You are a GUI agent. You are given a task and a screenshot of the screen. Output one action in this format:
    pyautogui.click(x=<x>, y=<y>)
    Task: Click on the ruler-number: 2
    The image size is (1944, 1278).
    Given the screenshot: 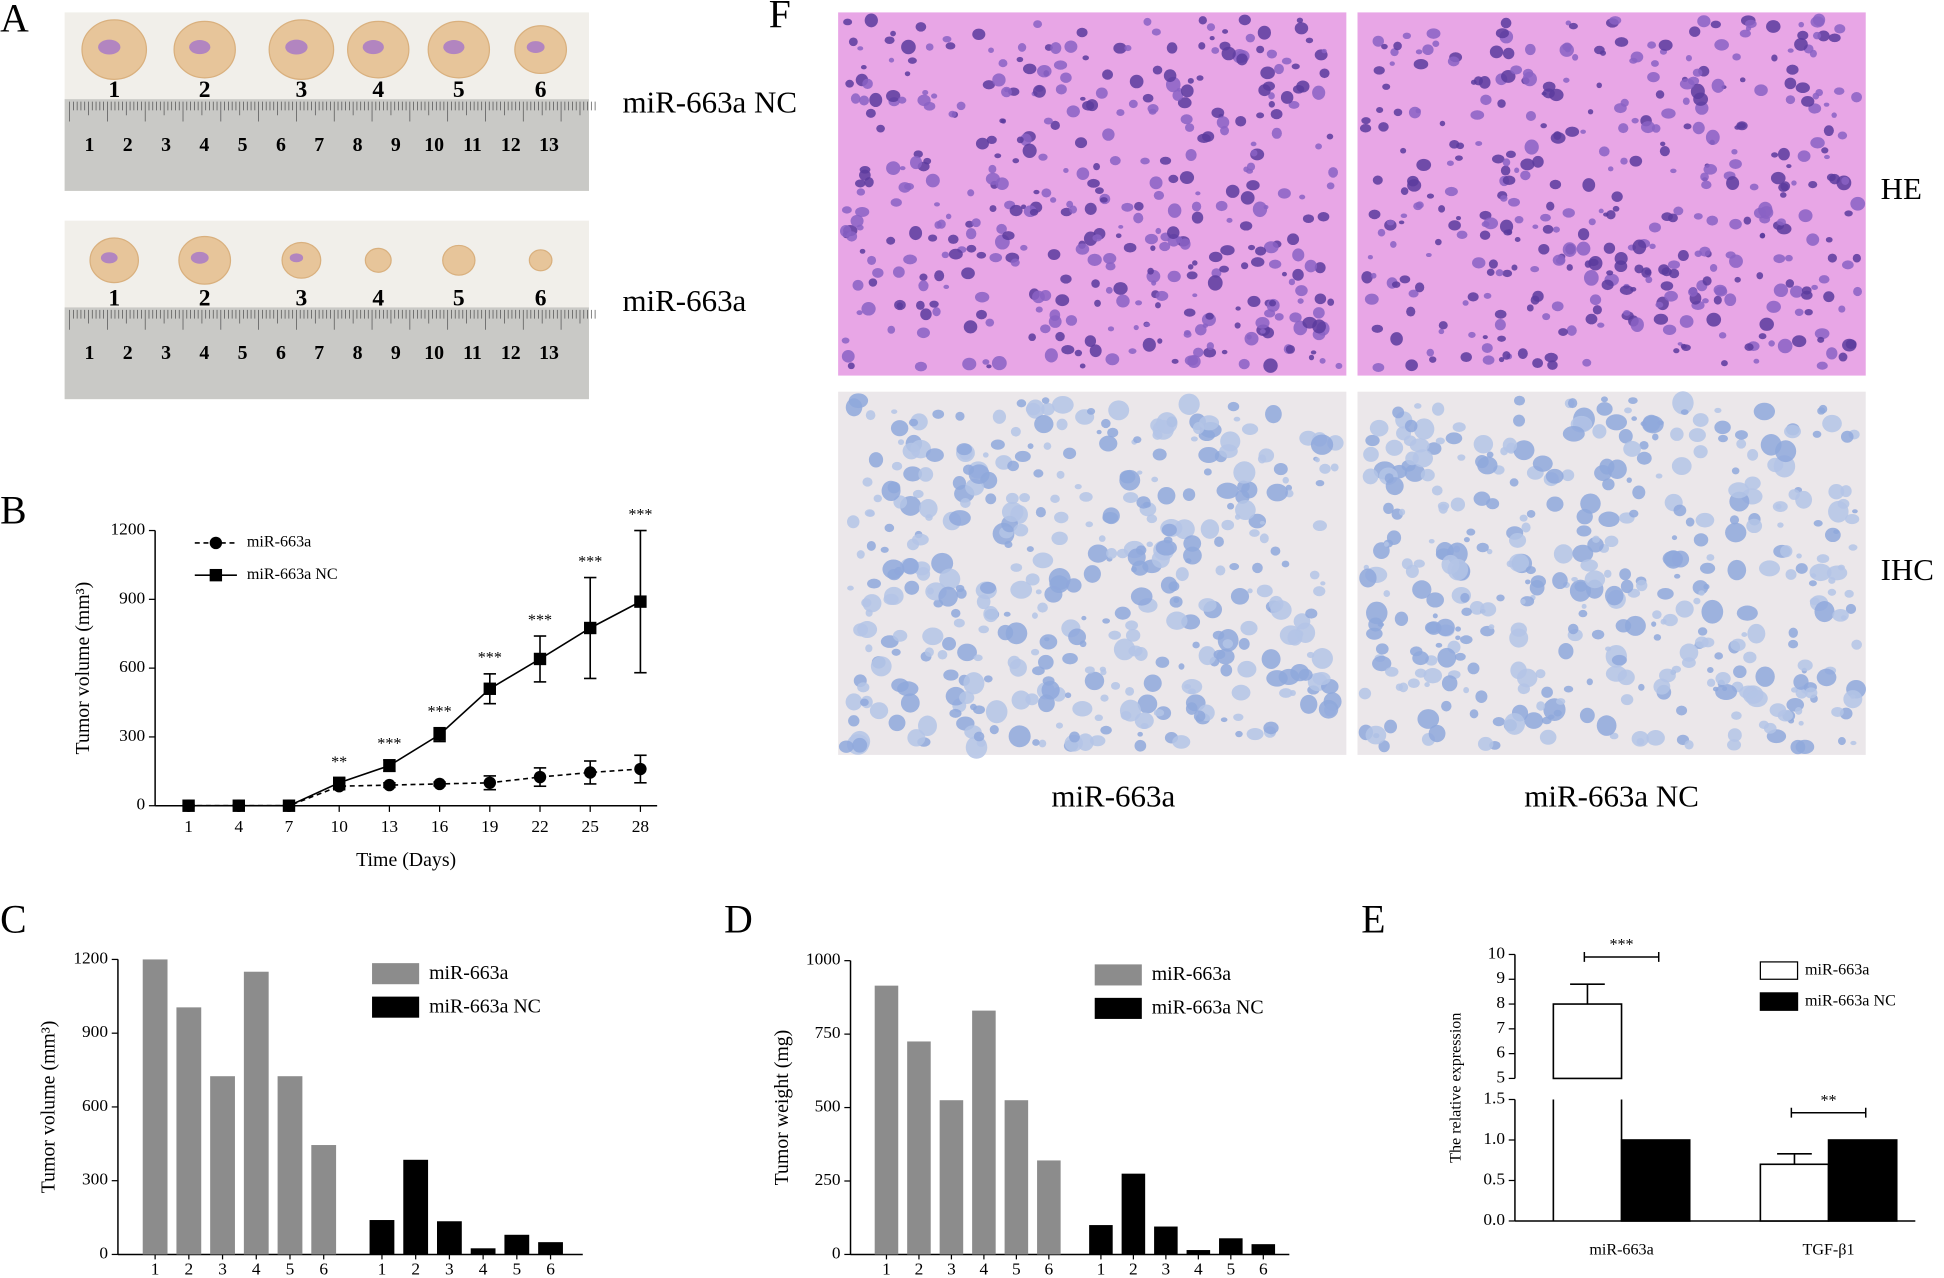 What is the action you would take?
    pyautogui.click(x=128, y=145)
    